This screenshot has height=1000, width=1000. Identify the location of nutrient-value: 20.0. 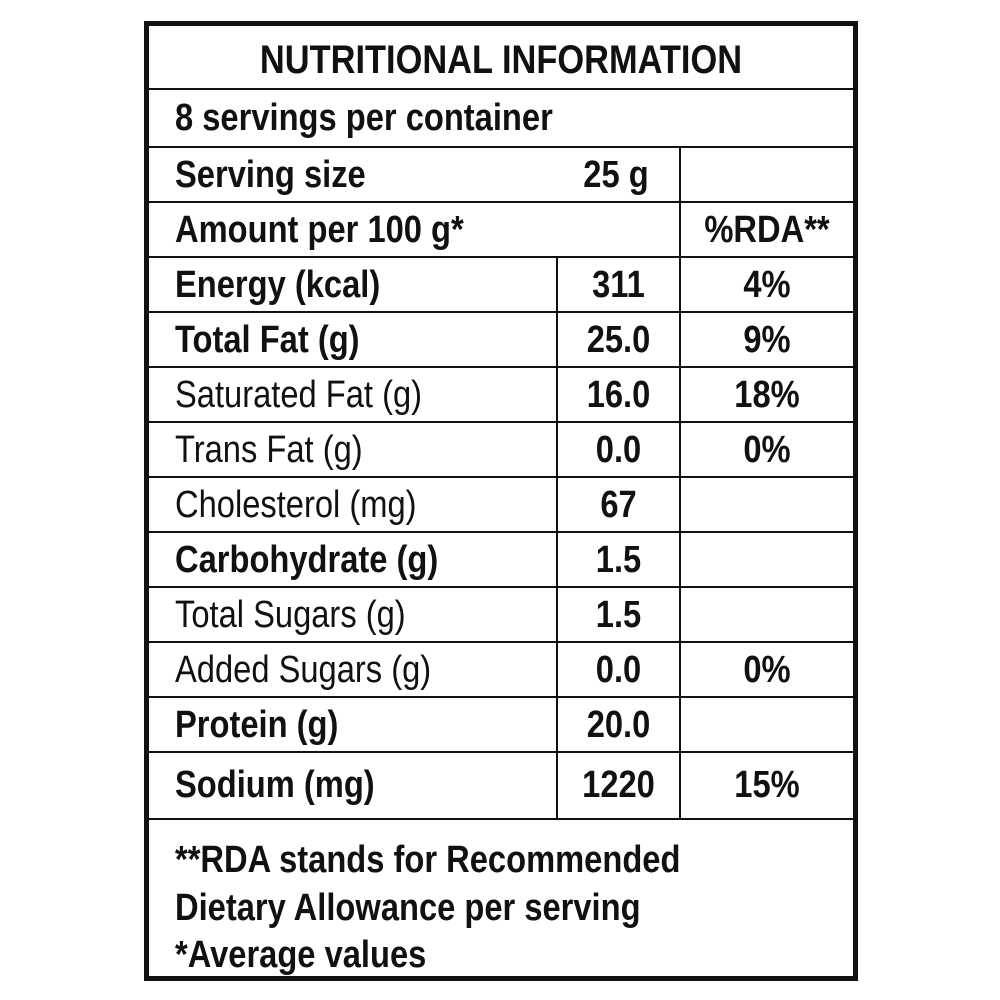
(618, 725).